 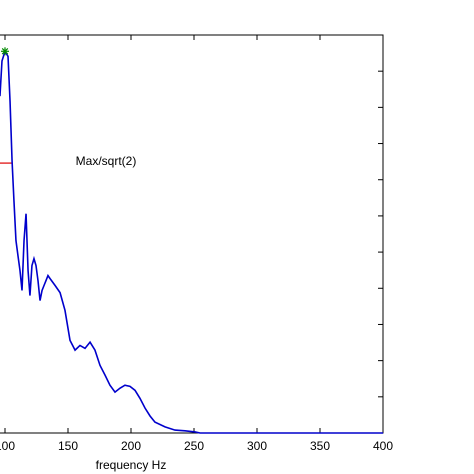 I want to click on x-axis-label: frequency Hz, so click(x=131, y=465).